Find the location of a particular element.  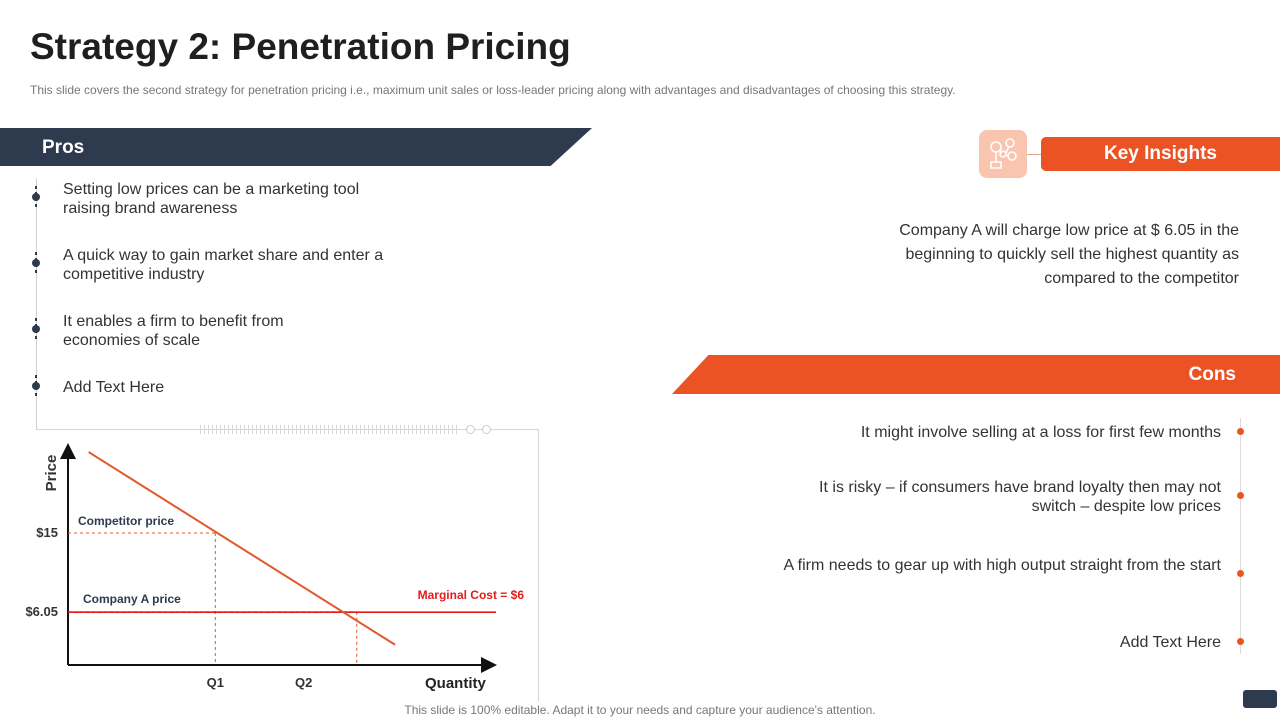

page-title: Strategy 2: Penetration Pricing is located at coordinates (300, 46).